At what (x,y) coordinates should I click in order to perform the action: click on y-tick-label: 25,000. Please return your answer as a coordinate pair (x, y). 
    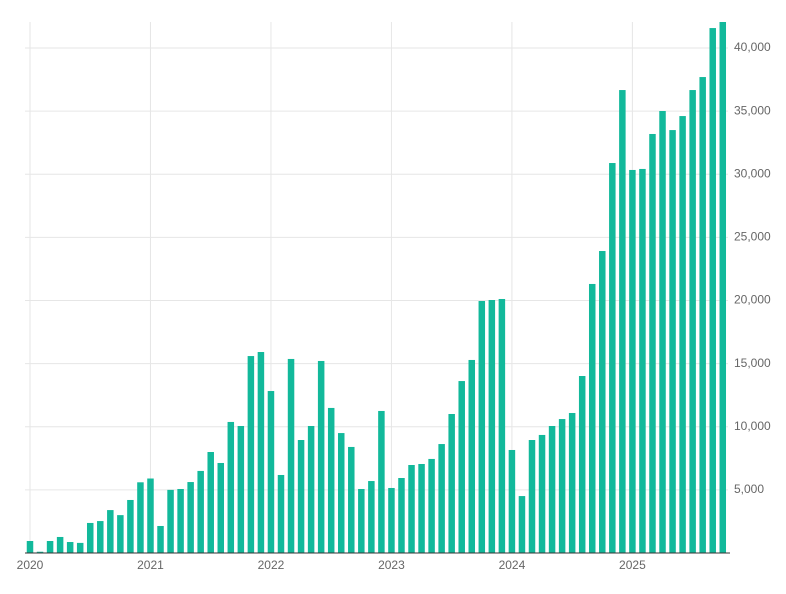
    Looking at the image, I should click on (752, 237).